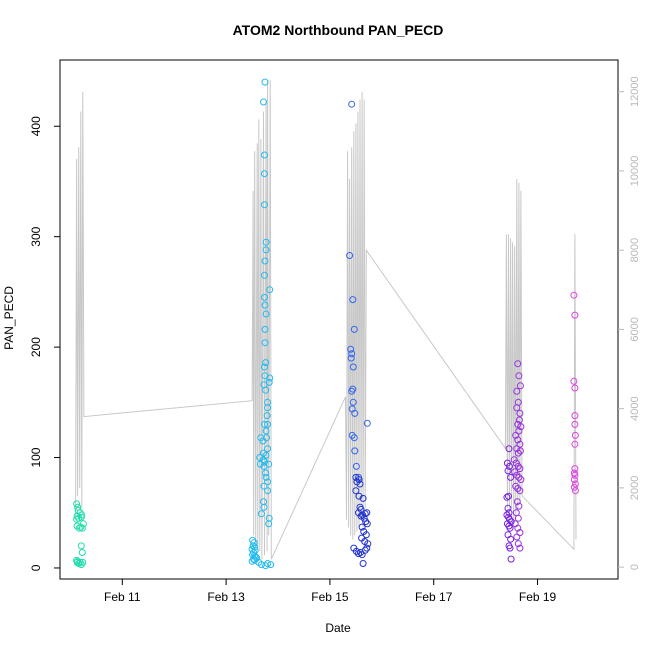 This screenshot has width=650, height=650. What do you see at coordinates (122, 597) in the screenshot?
I see `x-tick-label: Feb 11` at bounding box center [122, 597].